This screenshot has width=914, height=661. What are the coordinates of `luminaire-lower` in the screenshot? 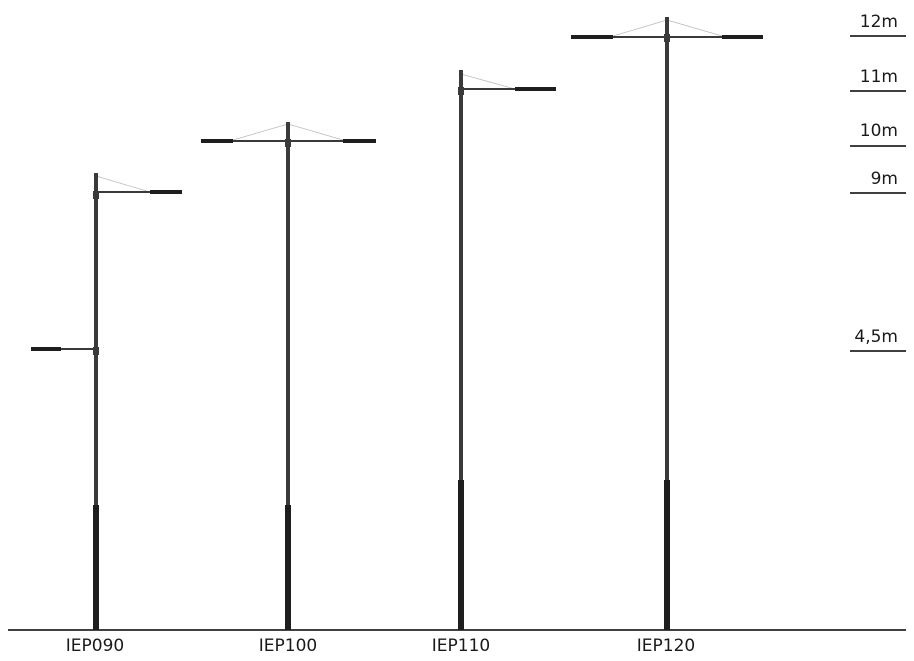 It's located at (46, 349).